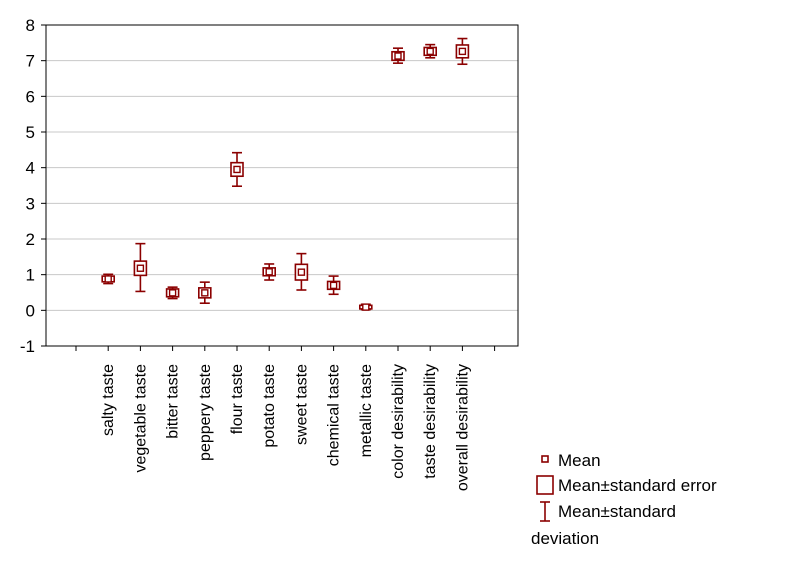 This screenshot has width=796, height=564. Describe the element at coordinates (545, 485) in the screenshot. I see `legend-se-marker` at that location.